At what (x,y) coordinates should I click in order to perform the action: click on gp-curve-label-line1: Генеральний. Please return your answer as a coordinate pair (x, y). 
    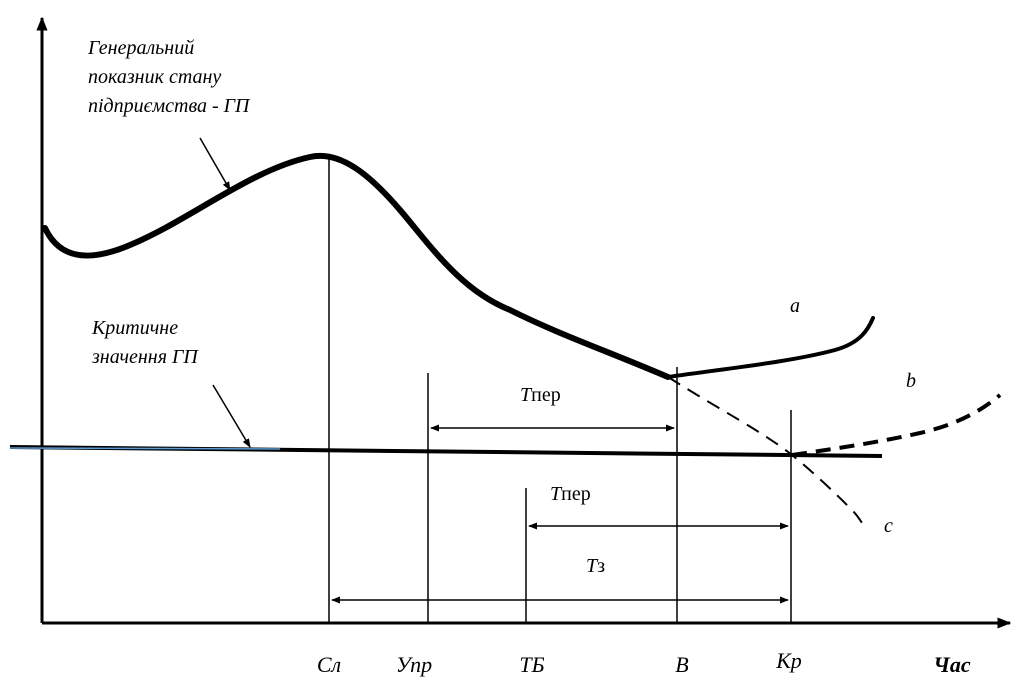
    Looking at the image, I should click on (140, 48).